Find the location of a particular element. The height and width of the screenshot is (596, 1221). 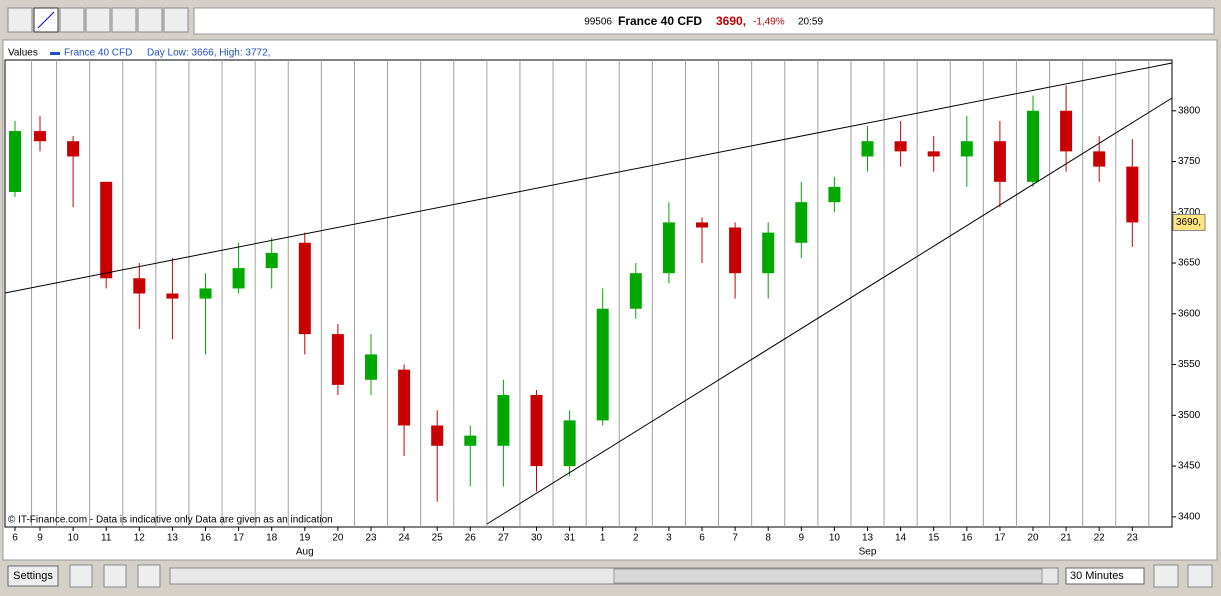

toolbar: 99506 France 40 CFD 3690, -1,49% 20:59 is located at coordinates (611, 21).